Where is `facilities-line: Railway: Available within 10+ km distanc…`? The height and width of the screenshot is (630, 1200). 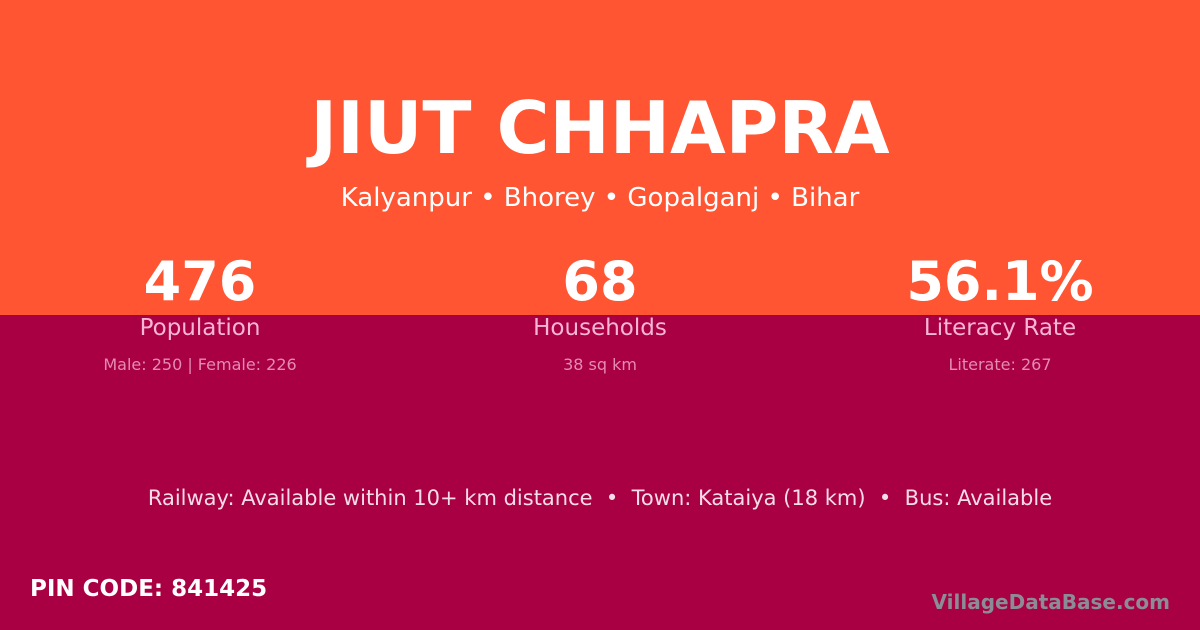 facilities-line: Railway: Available within 10+ km distanc… is located at coordinates (600, 498).